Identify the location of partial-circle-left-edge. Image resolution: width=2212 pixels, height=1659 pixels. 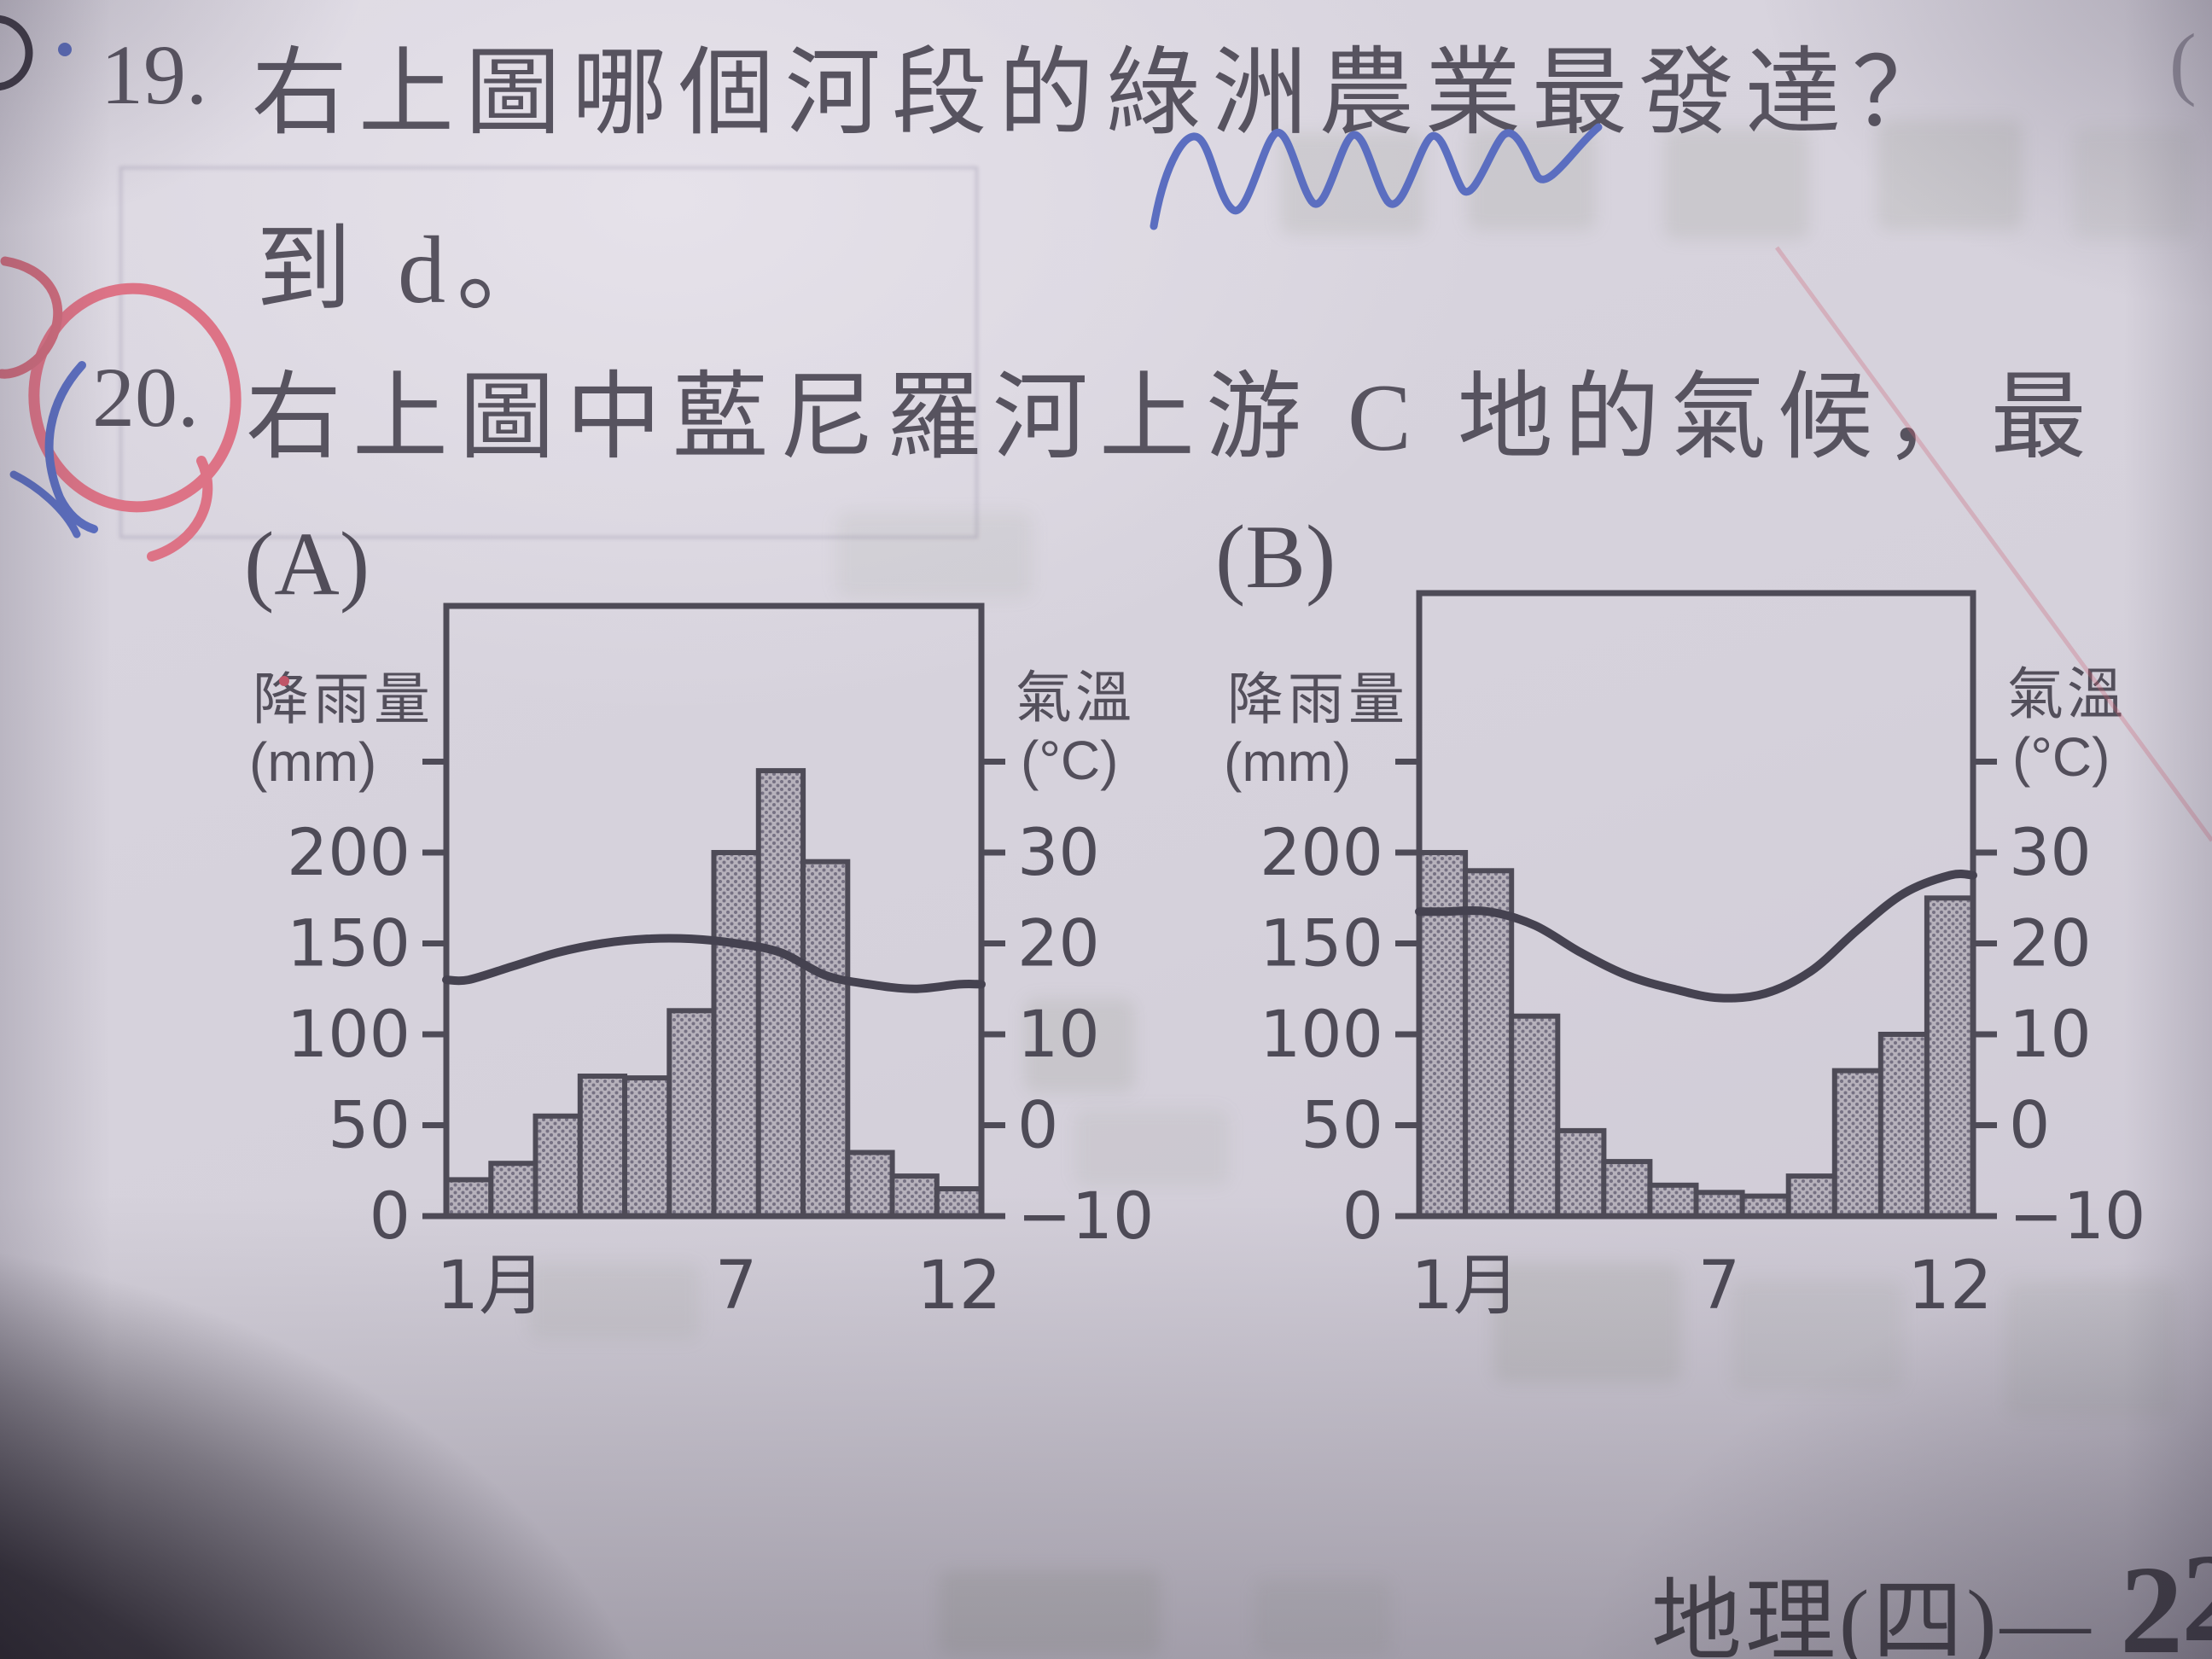
(16, 53).